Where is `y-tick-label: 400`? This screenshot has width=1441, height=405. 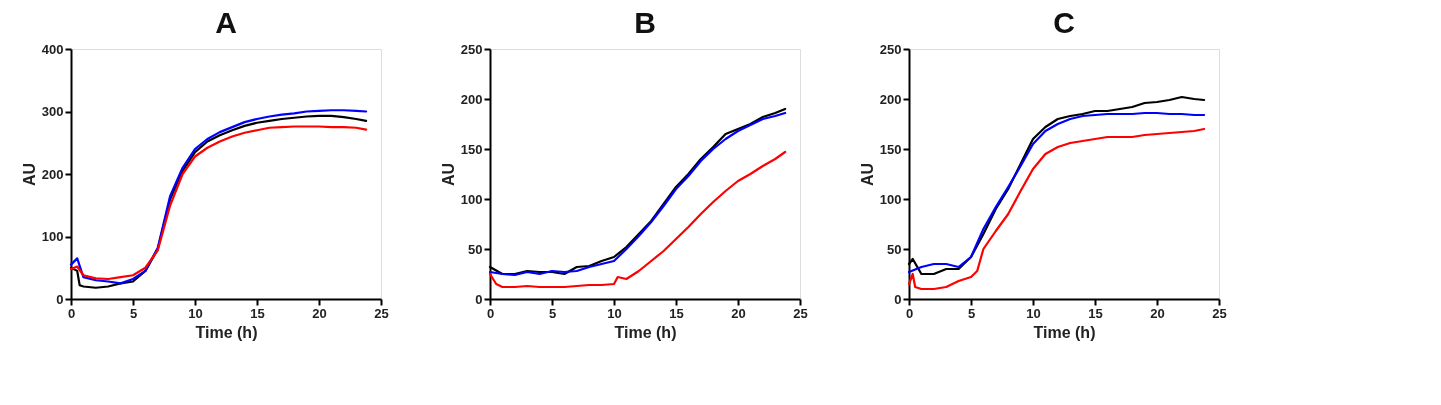
y-tick-label: 400 is located at coordinates (52, 49).